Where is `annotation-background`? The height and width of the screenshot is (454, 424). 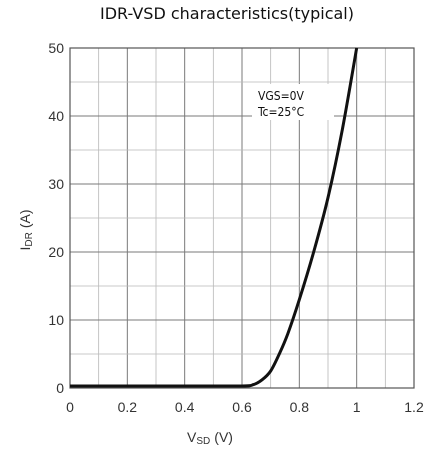 annotation-background is located at coordinates (293, 102).